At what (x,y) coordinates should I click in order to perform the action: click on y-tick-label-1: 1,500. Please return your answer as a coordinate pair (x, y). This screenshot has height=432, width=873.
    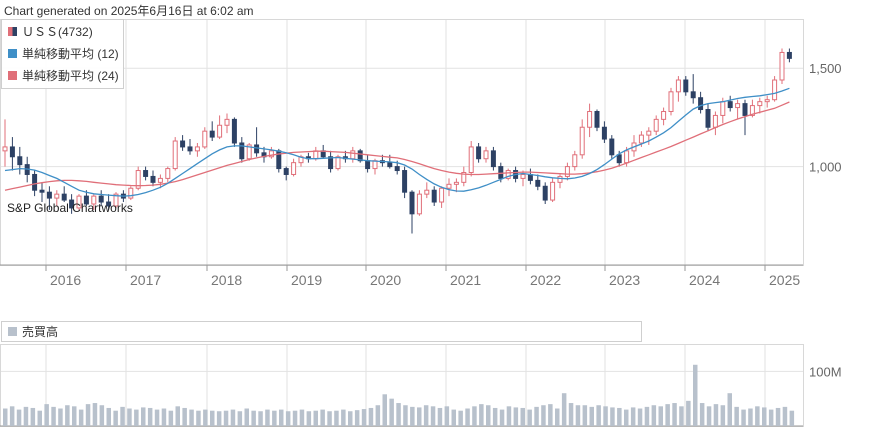
    Looking at the image, I should click on (825, 68).